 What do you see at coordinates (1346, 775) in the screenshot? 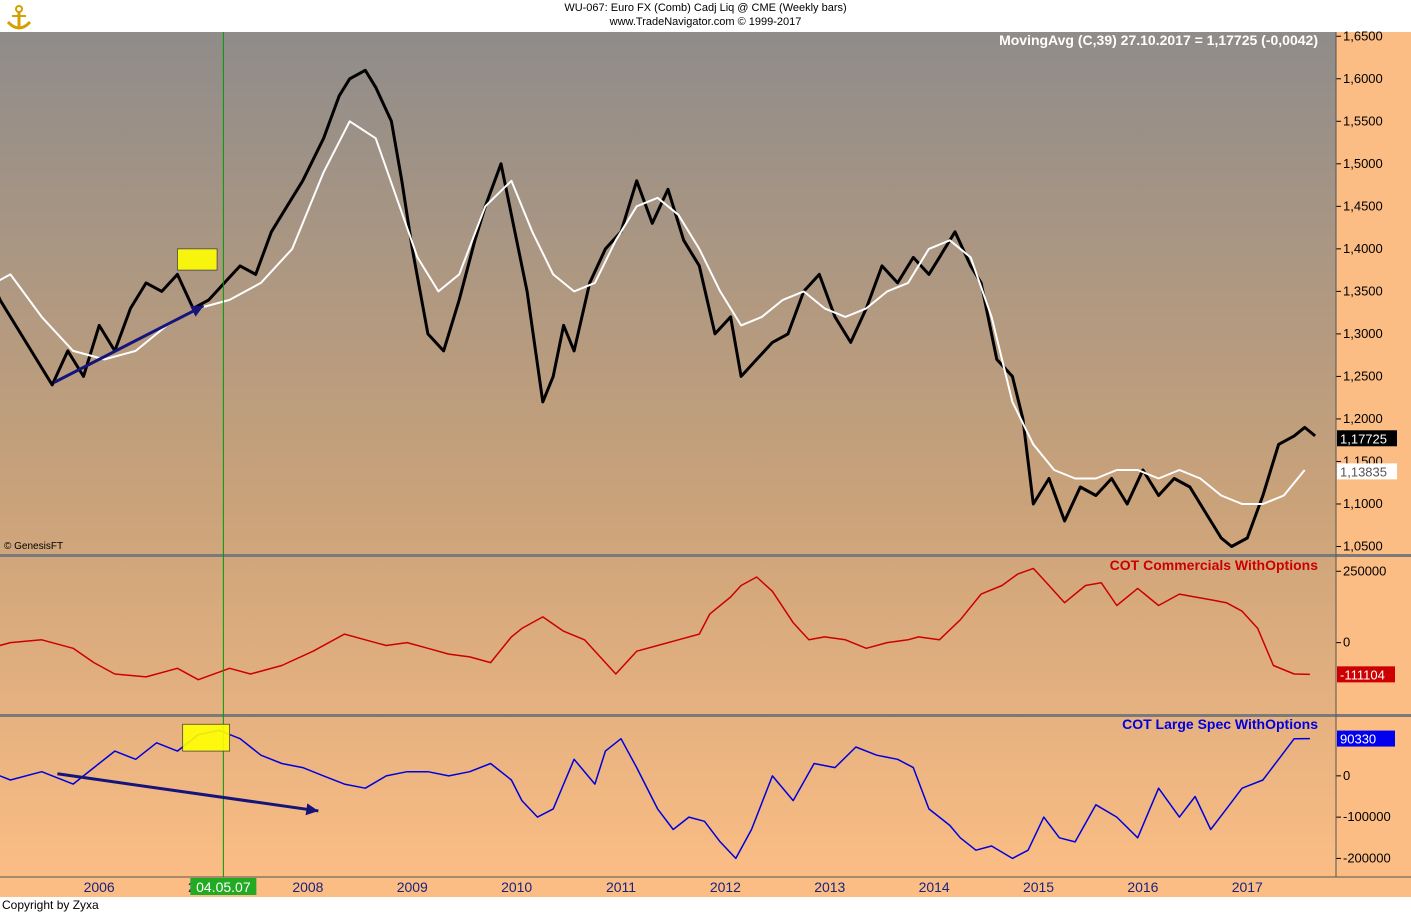
I see `spec-ytick-label: 0` at bounding box center [1346, 775].